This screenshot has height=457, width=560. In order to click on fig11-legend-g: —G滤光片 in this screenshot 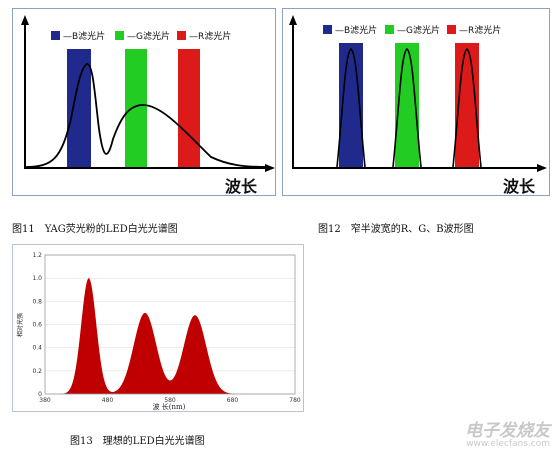, I will do `click(142, 35)`.